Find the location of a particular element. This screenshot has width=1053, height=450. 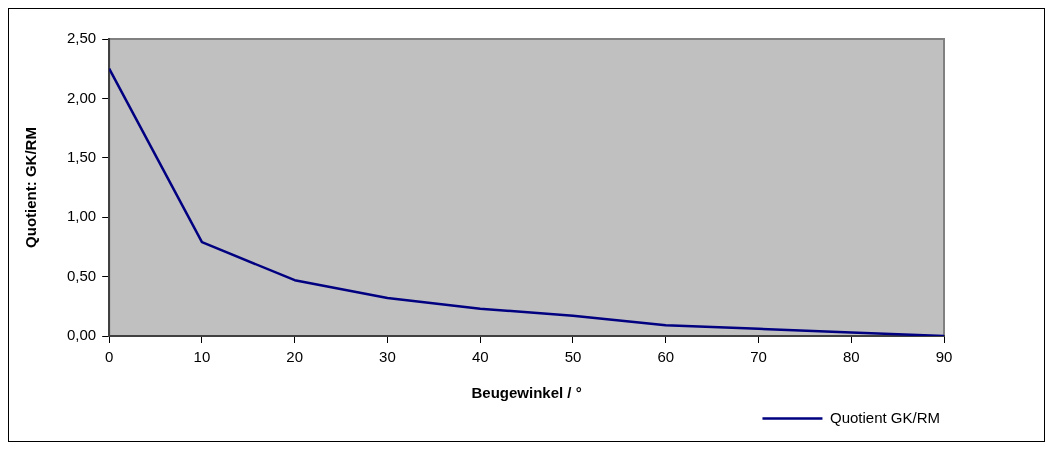

y-tick-label: 2,00 is located at coordinates (81, 97).